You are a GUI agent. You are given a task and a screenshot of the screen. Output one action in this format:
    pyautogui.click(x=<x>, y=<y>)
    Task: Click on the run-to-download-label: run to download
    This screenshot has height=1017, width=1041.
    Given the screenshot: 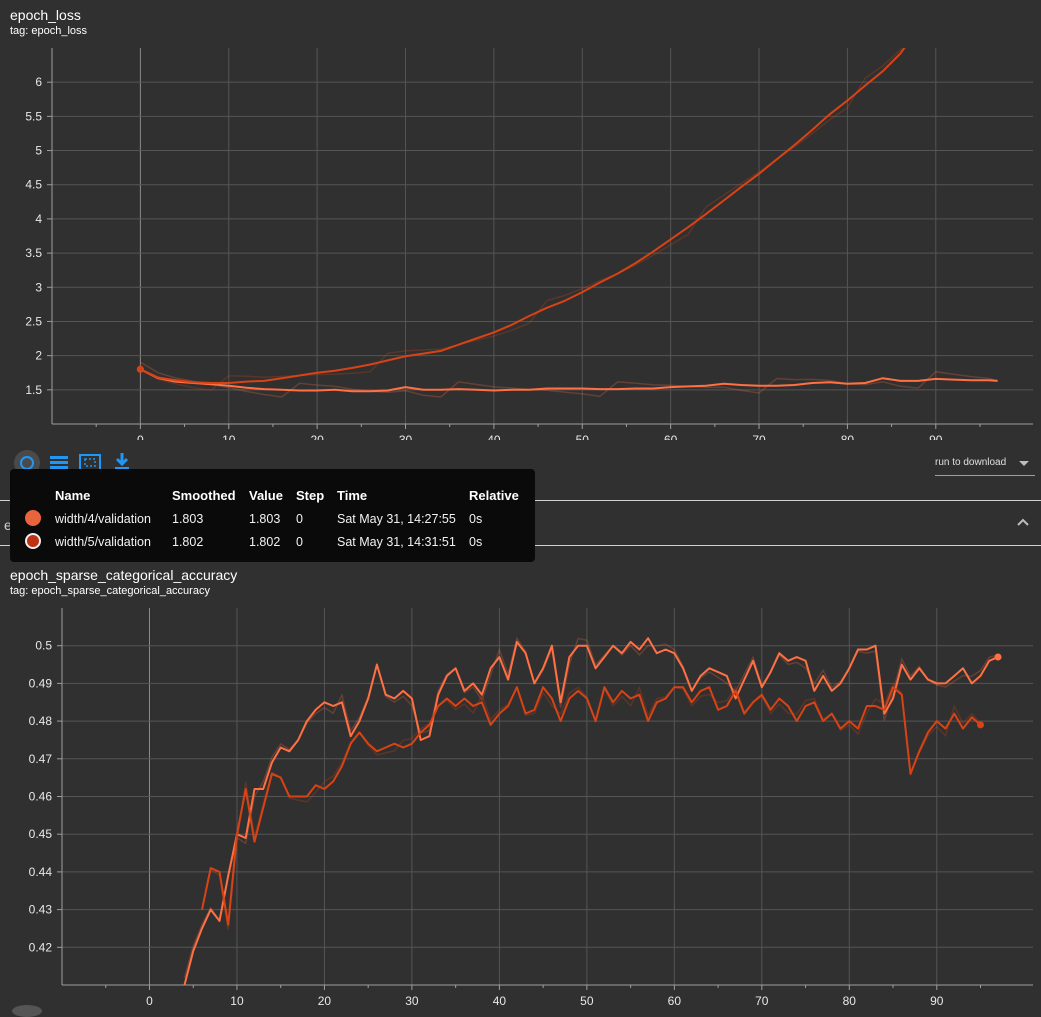 What is the action you would take?
    pyautogui.click(x=971, y=462)
    